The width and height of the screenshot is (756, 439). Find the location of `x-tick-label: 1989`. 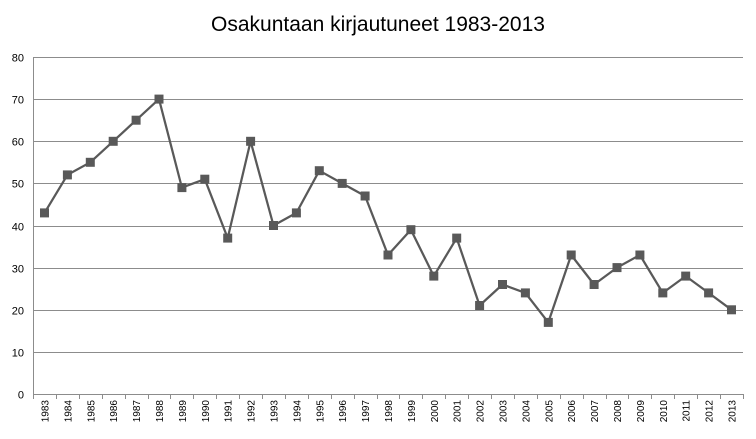

x-tick-label: 1989 is located at coordinates (183, 411).